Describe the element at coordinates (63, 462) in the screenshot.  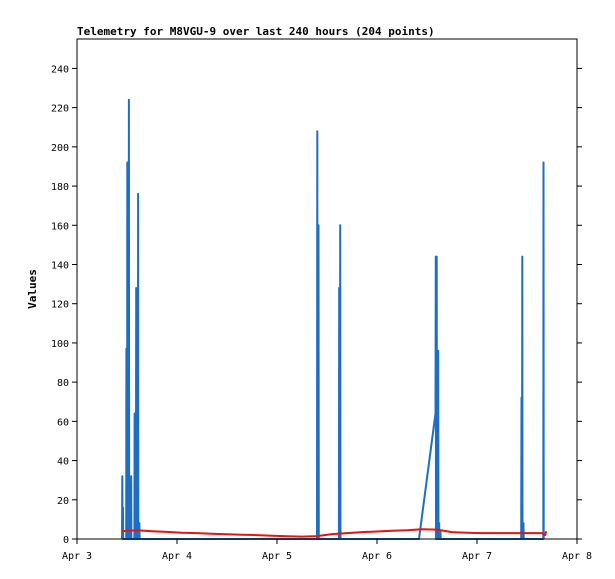
I see `y-tick-label: 40` at that location.